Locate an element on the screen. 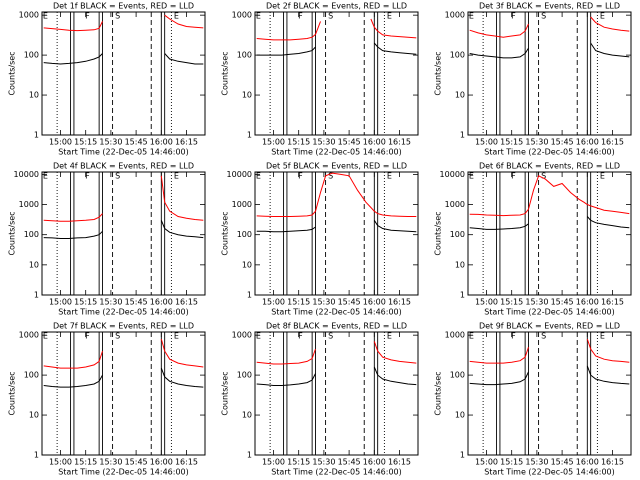 Image resolution: width=640 pixels, height=480 pixels. chart-title: Det 5f BLACK = Events, RED = LLD is located at coordinates (336, 166).